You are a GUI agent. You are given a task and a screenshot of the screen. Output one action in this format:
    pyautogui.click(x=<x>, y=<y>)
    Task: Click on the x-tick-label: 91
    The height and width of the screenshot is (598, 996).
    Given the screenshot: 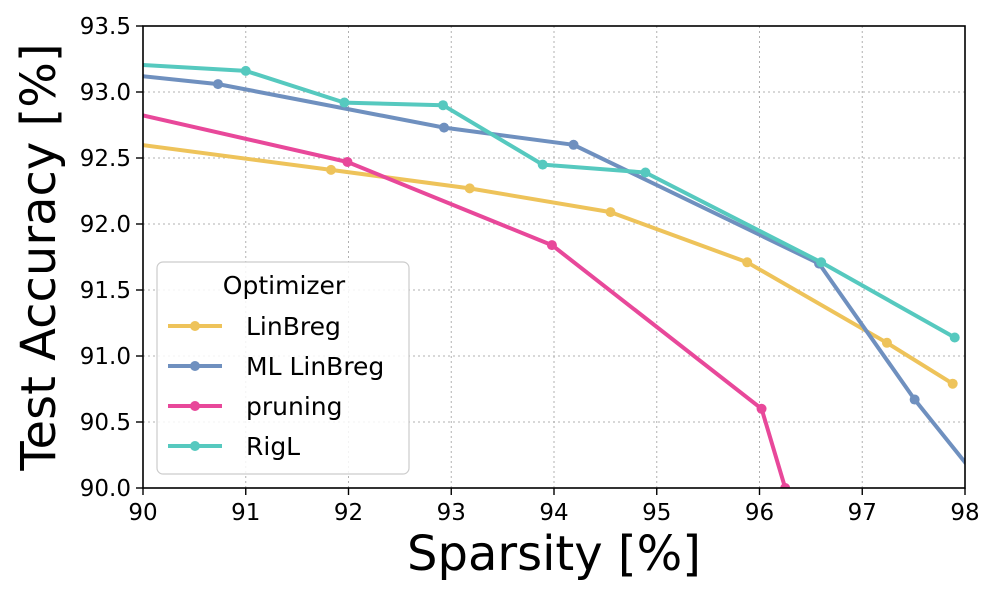 What is the action you would take?
    pyautogui.click(x=245, y=513)
    